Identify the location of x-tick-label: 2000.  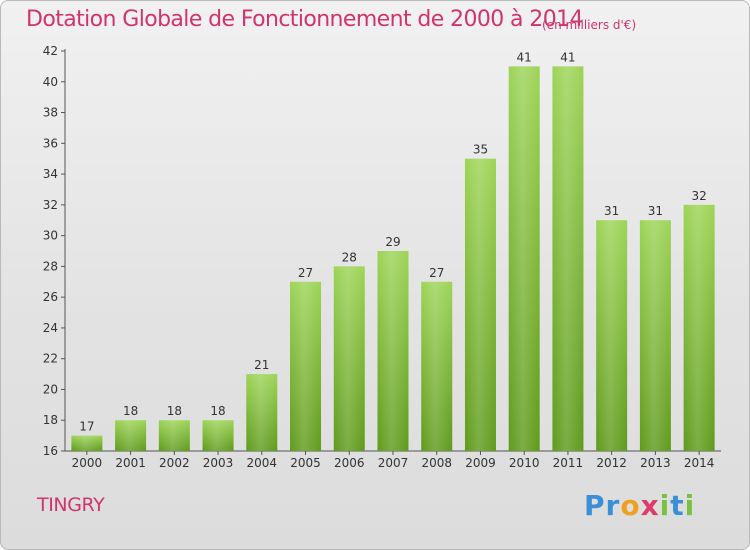
(87, 463).